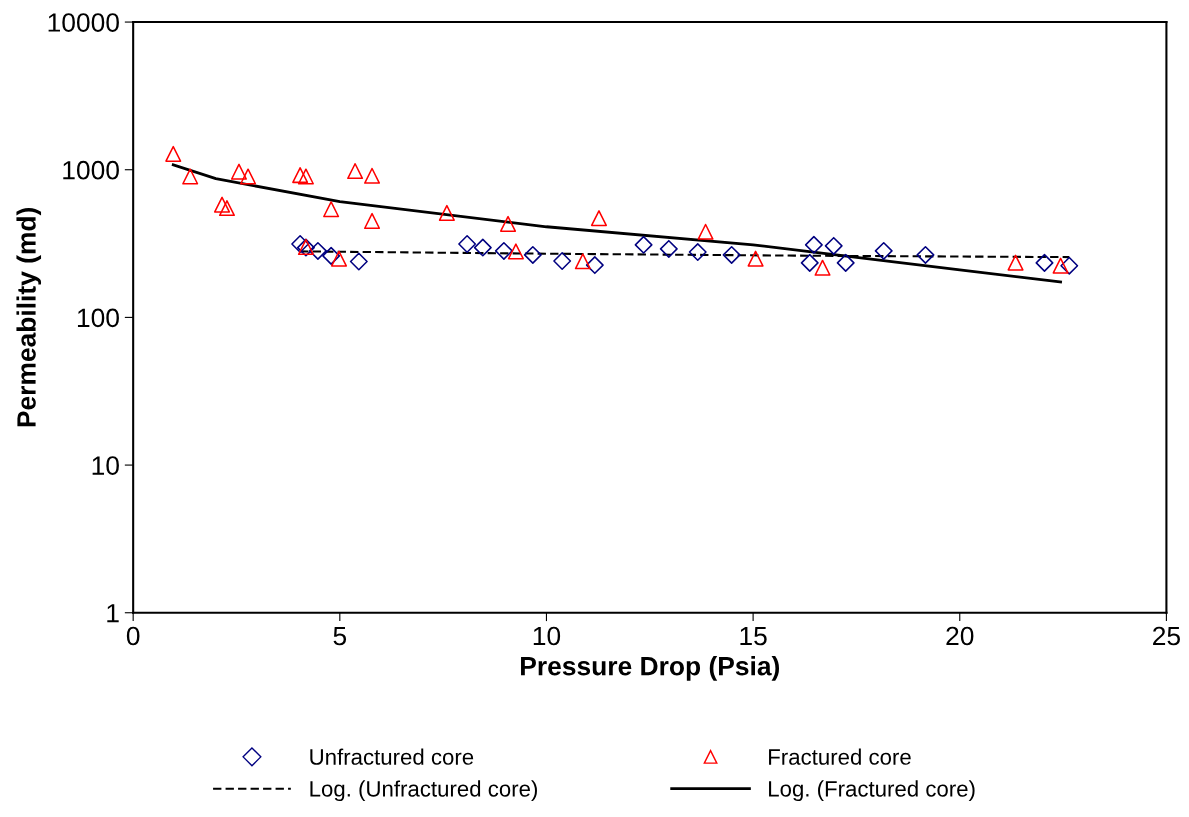  Describe the element at coordinates (105, 465) in the screenshot. I see `y-tick-label: 10` at that location.